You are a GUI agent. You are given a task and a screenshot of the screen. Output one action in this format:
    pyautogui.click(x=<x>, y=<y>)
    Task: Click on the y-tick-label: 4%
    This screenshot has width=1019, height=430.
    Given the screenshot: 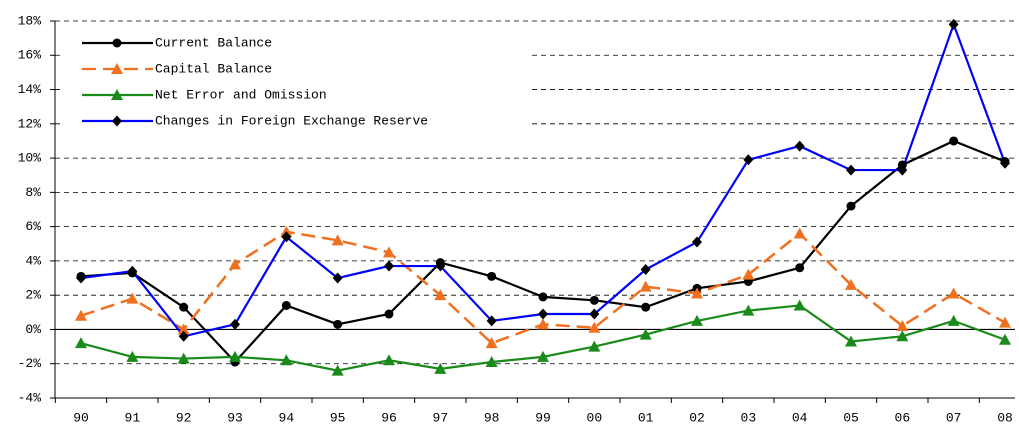 What is the action you would take?
    pyautogui.click(x=33, y=260)
    